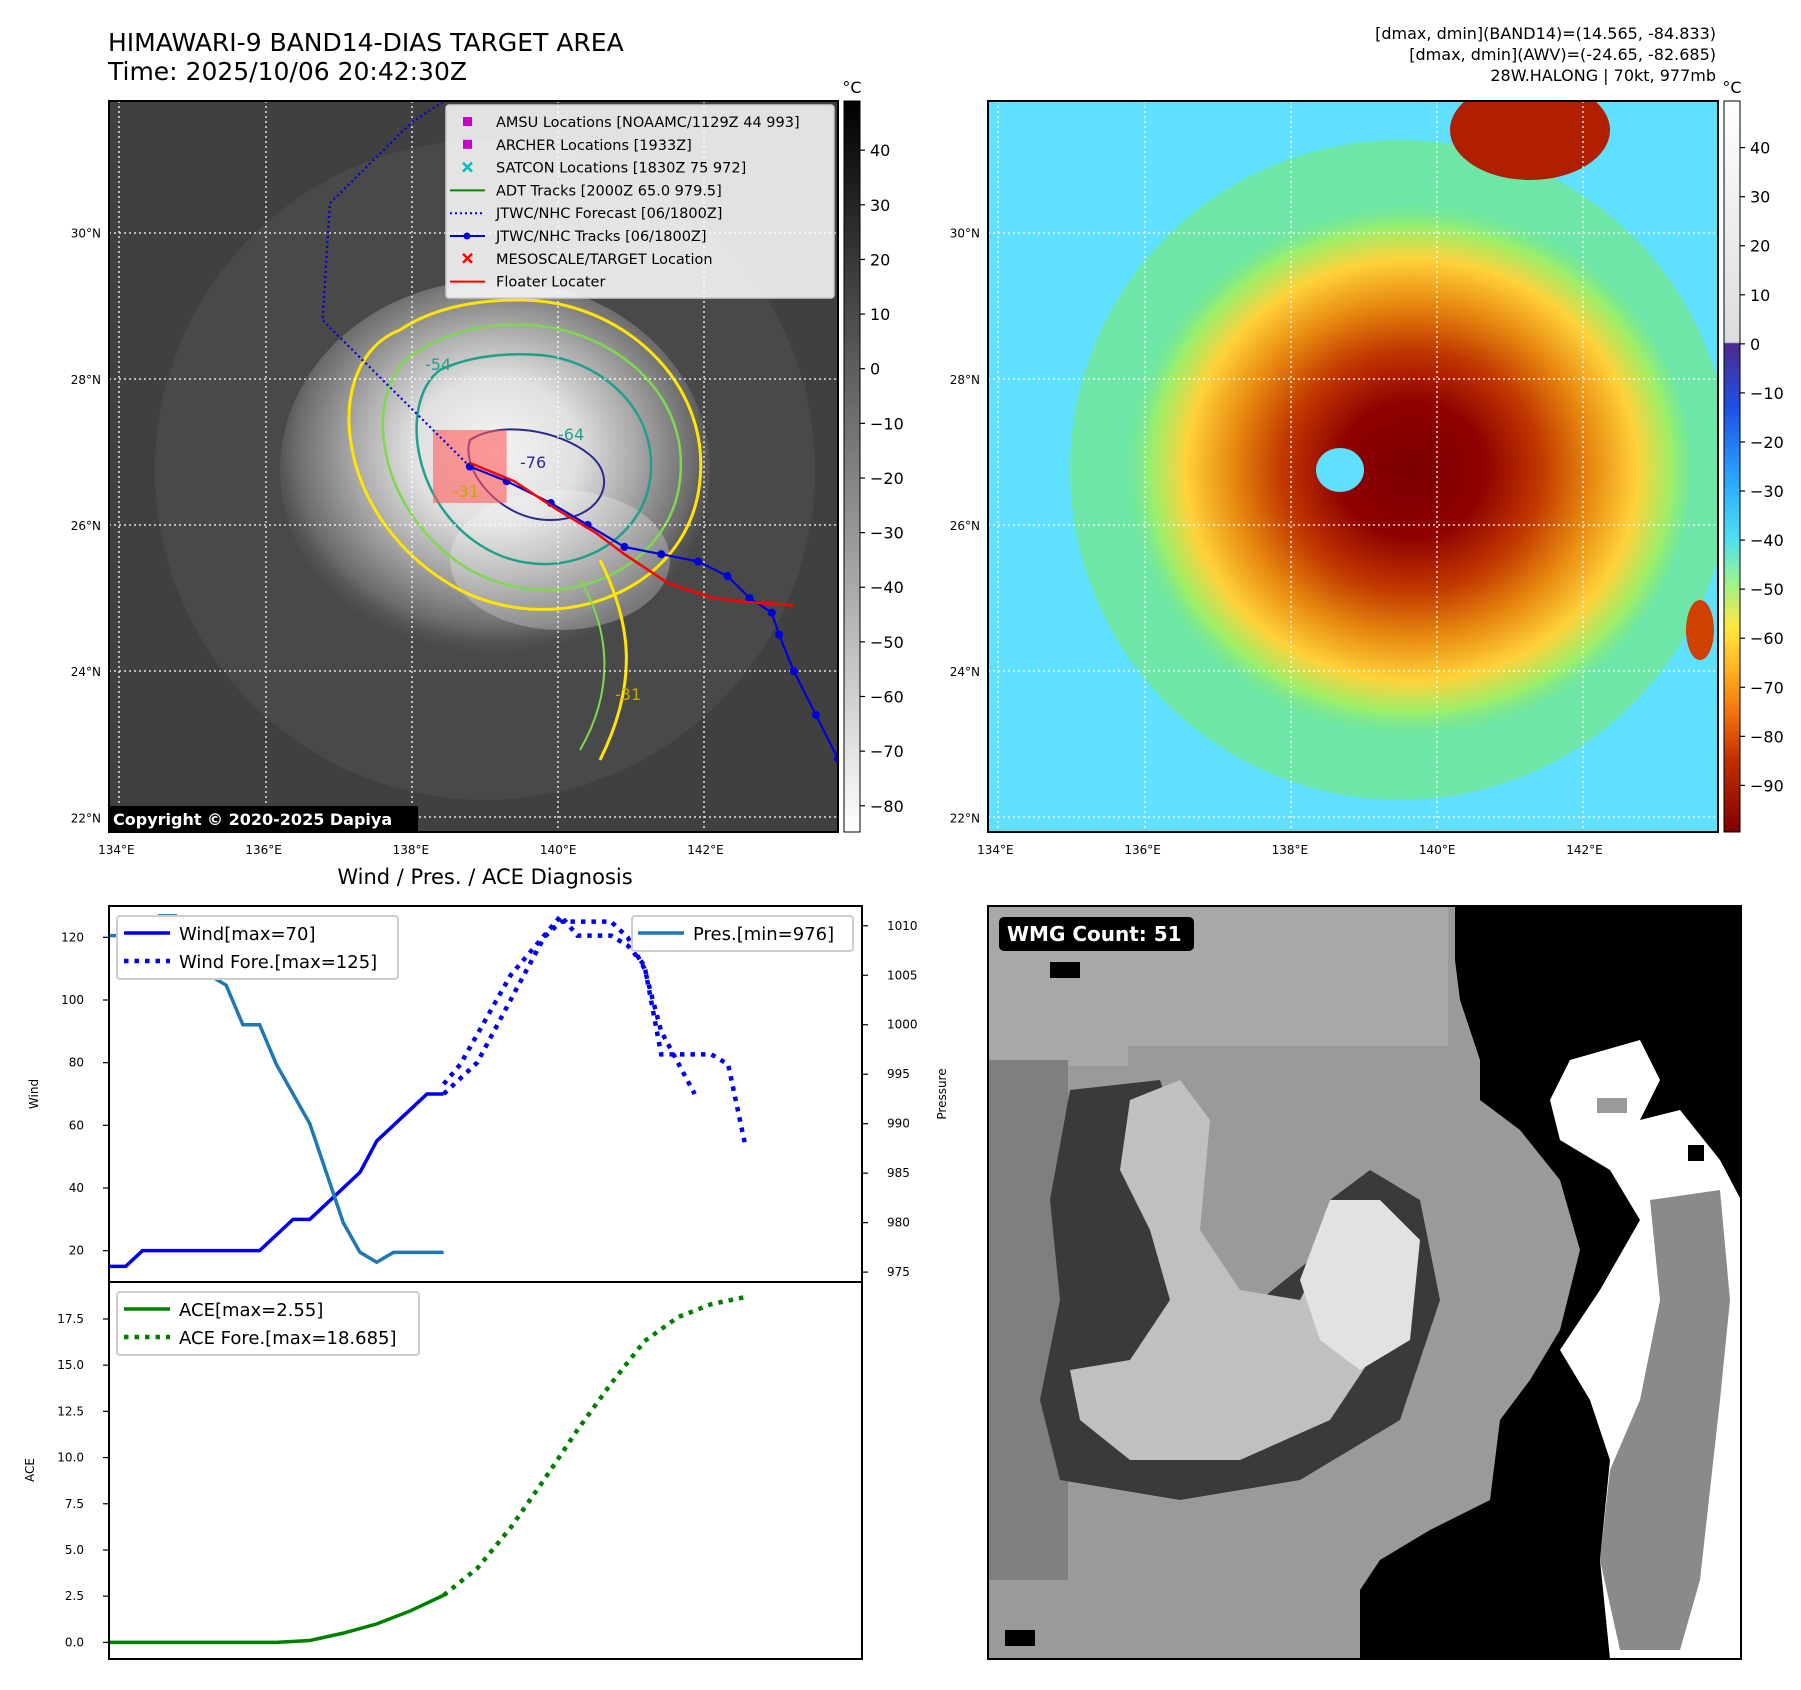 This screenshot has height=1690, width=1801. Describe the element at coordinates (278, 962) in the screenshot. I see `legend-wind-fore-label: Wind Fore.[max=125]` at that location.